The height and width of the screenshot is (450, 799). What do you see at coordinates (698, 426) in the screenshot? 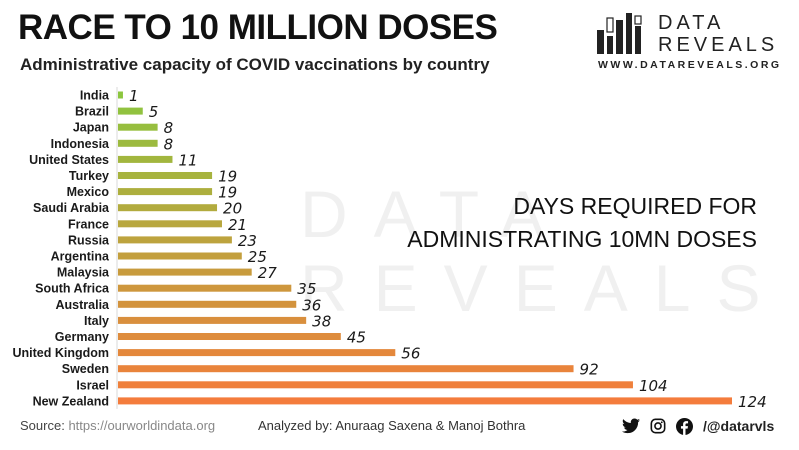
I see `social-links: /@datarvls` at bounding box center [698, 426].